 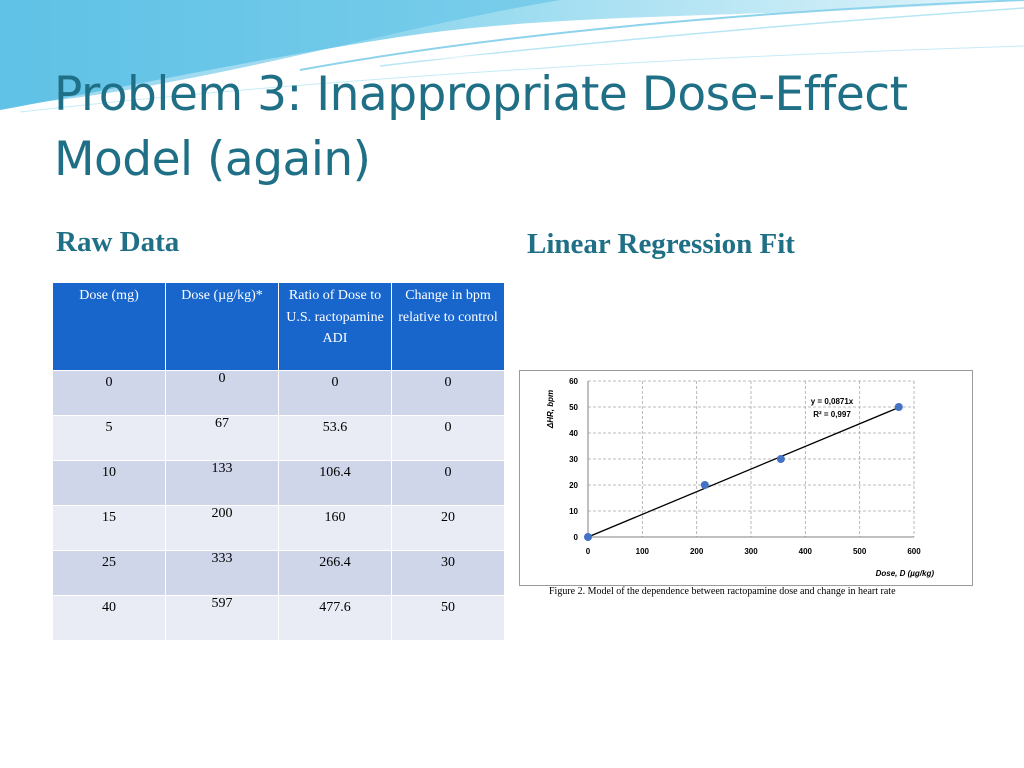 What do you see at coordinates (860, 551) in the screenshot?
I see `x-tick-label: 500` at bounding box center [860, 551].